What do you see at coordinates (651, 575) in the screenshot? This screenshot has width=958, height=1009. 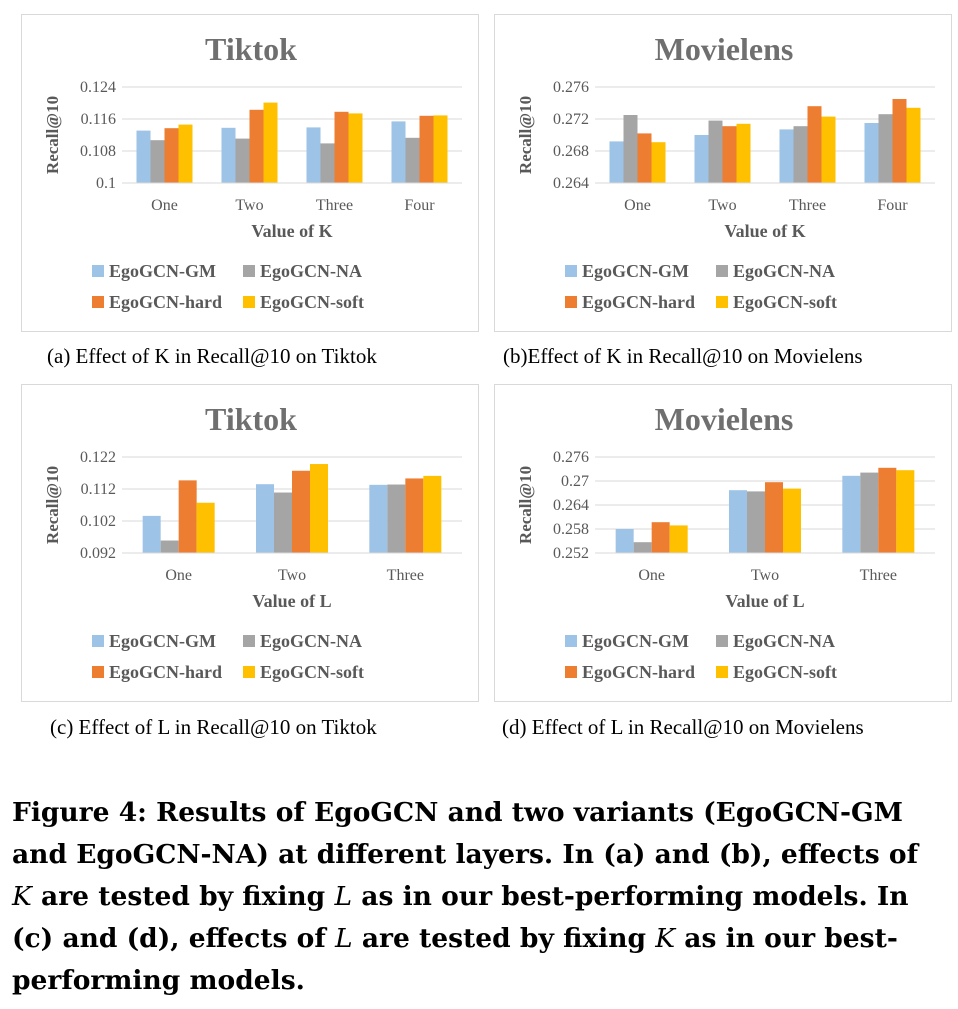 I see `x-tick-label: One` at bounding box center [651, 575].